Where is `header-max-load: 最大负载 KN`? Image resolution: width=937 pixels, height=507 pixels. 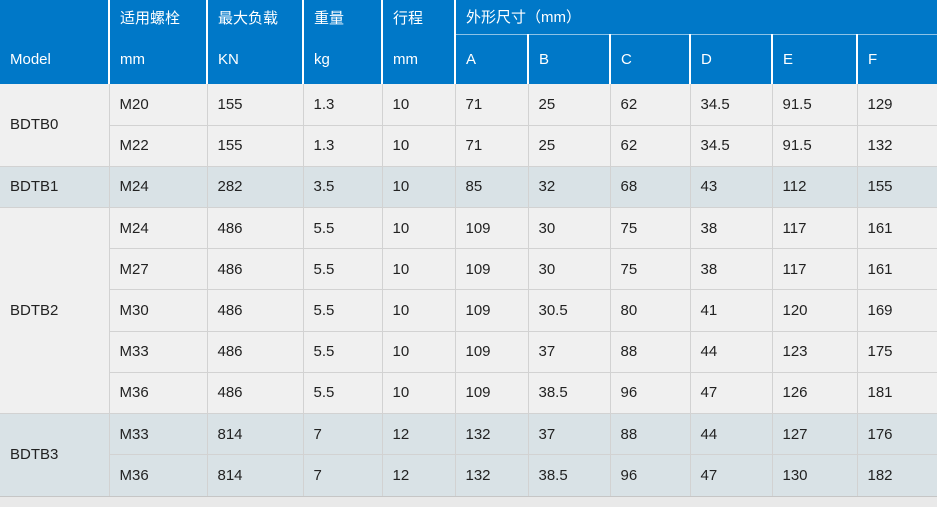 header-max-load: 最大负载 KN is located at coordinates (254, 42).